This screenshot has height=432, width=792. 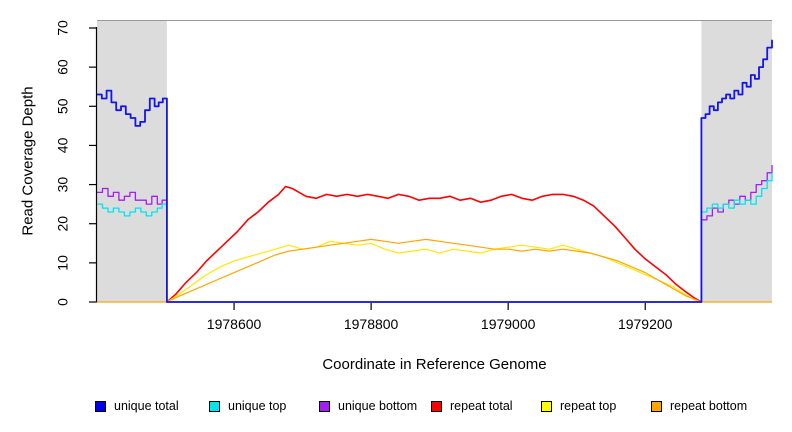 I want to click on right-masked-region, so click(x=736, y=161).